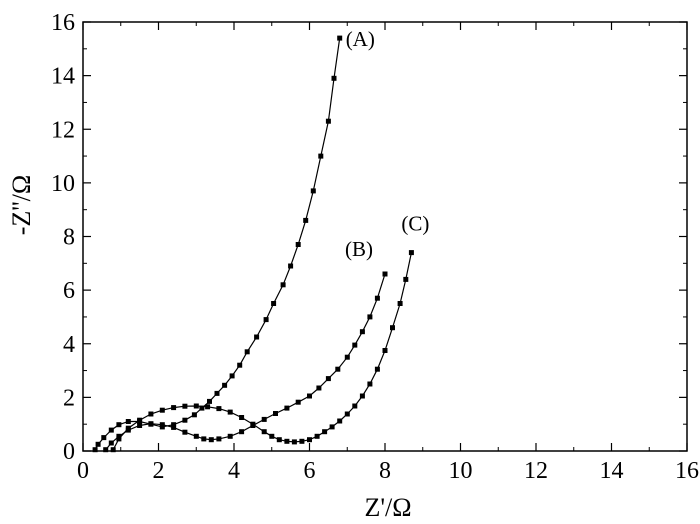 The image size is (700, 524). Describe the element at coordinates (69, 398) in the screenshot. I see `y-tick-label: 2` at that location.